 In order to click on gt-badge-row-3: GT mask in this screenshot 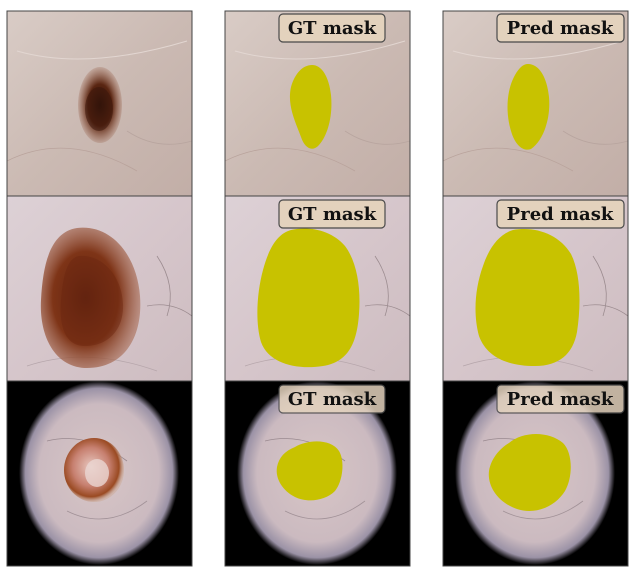, I will do `click(332, 399)`.